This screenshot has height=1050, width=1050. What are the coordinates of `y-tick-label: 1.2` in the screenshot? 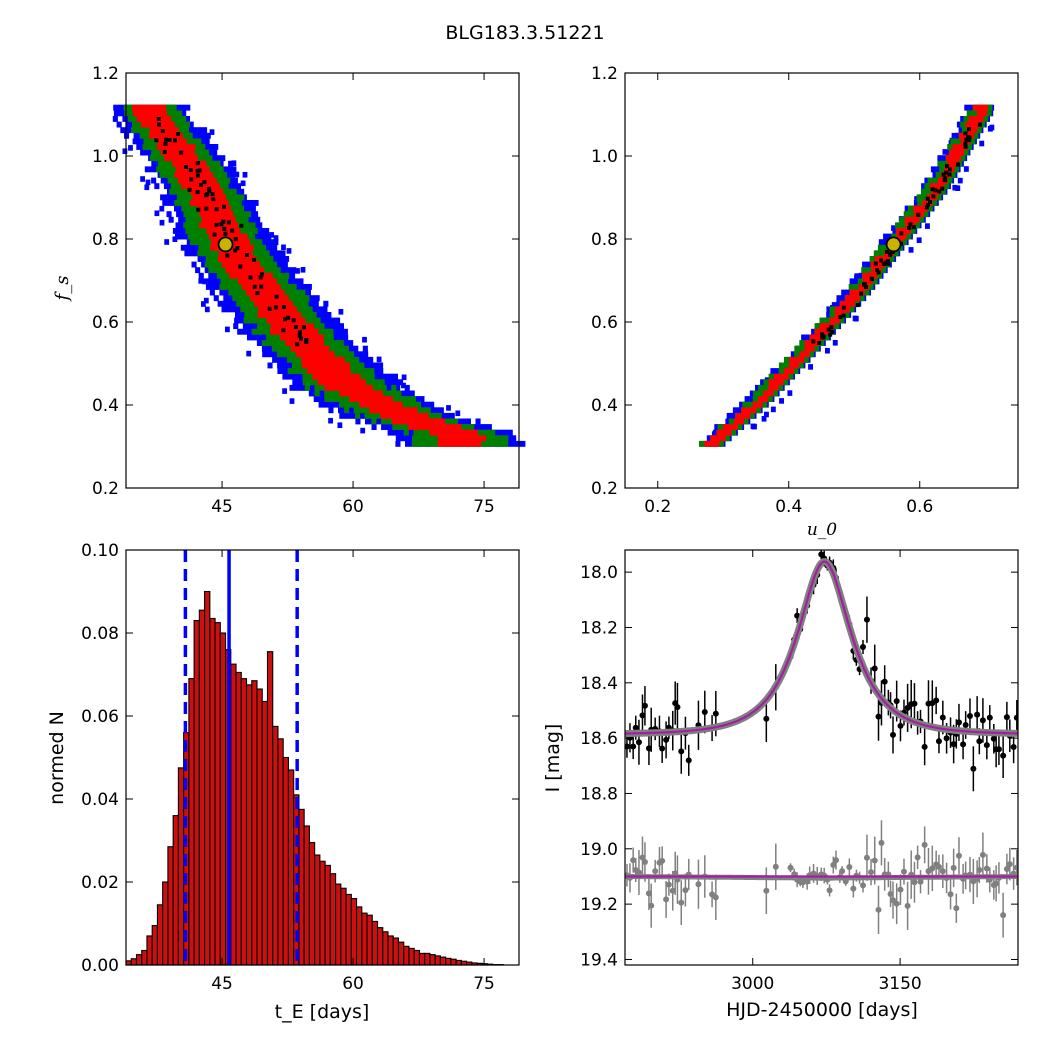 It's located at (105, 74).